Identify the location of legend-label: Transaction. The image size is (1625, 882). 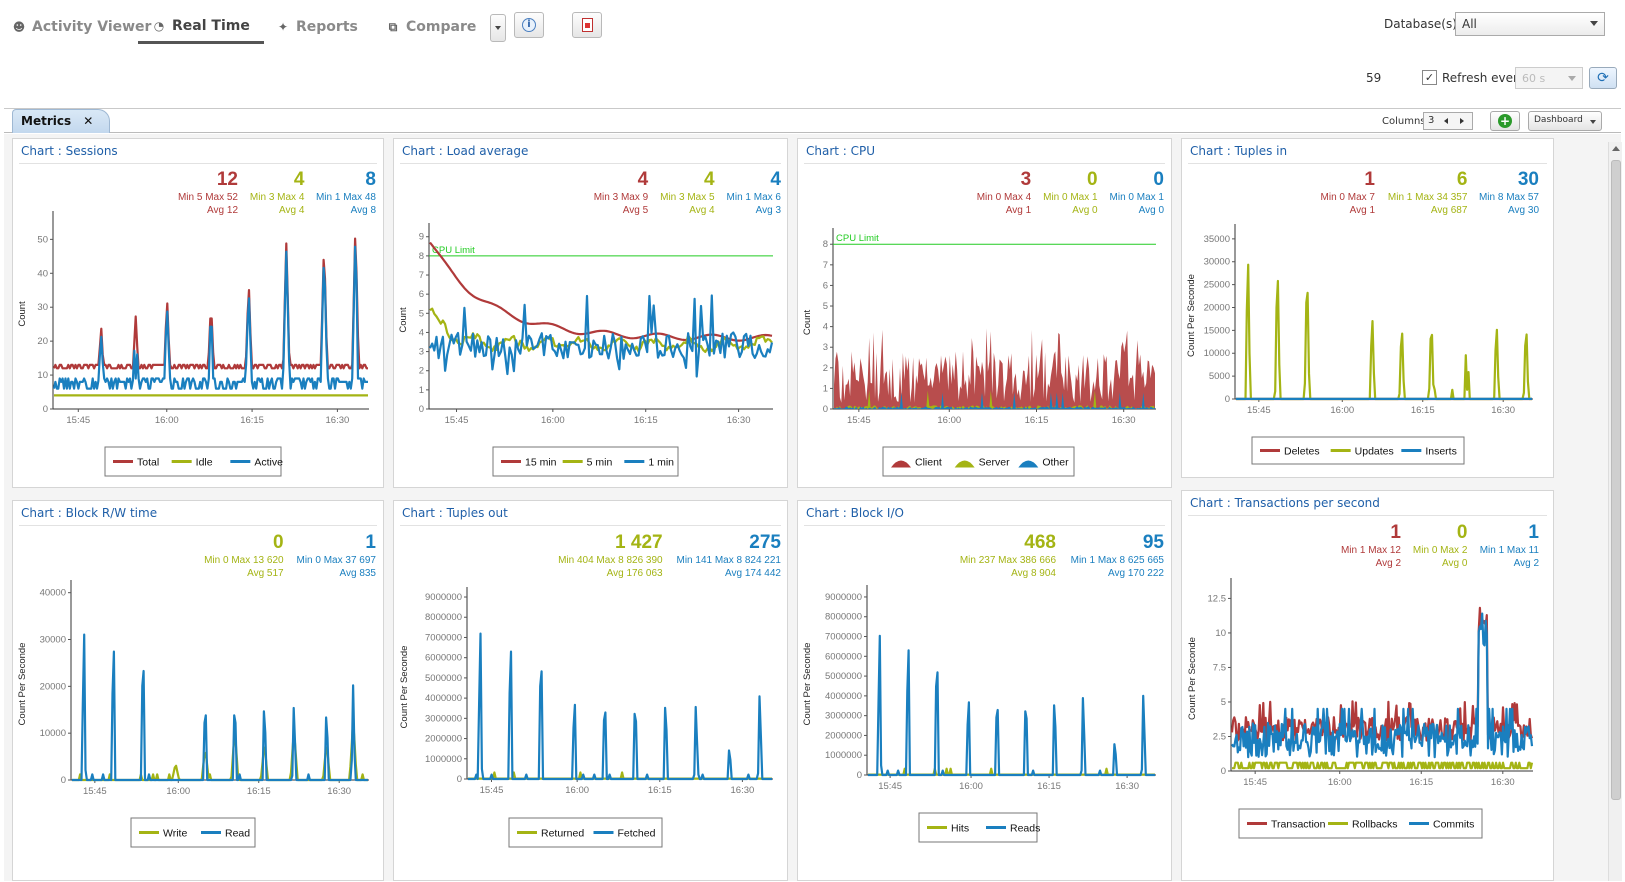
(1298, 825).